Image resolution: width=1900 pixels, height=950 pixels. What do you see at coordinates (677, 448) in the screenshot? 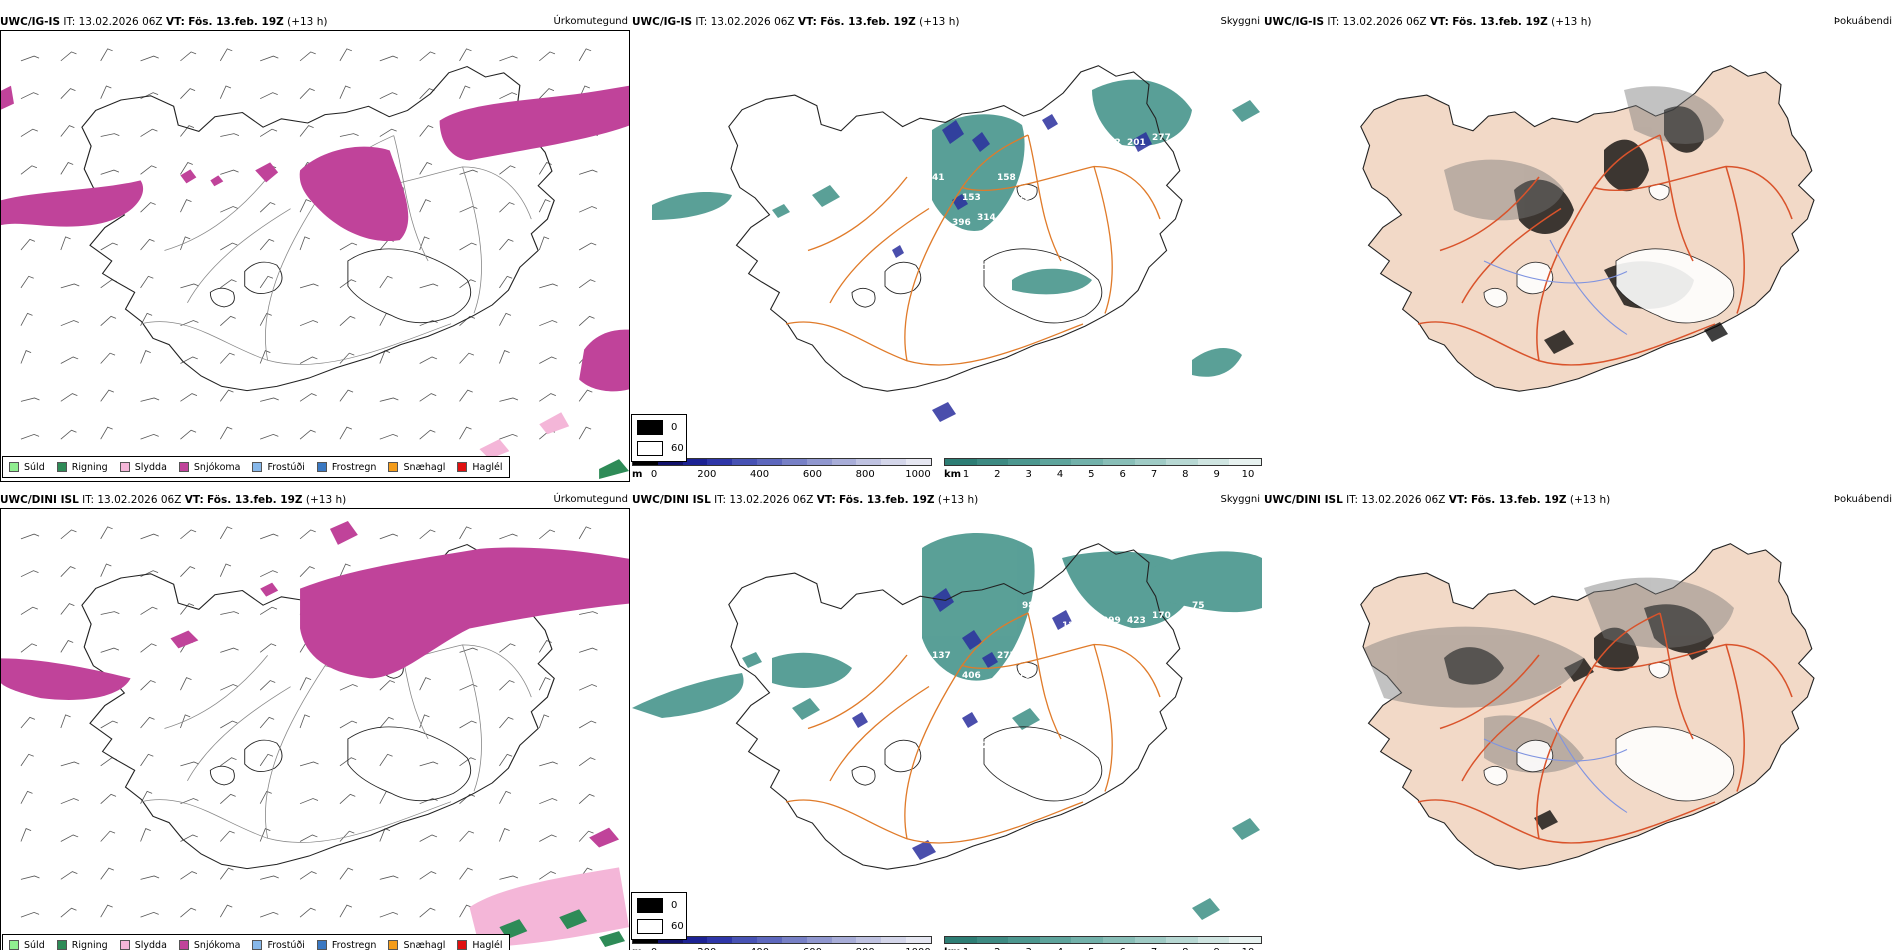
I see `fog-legend-label: 60` at bounding box center [677, 448].